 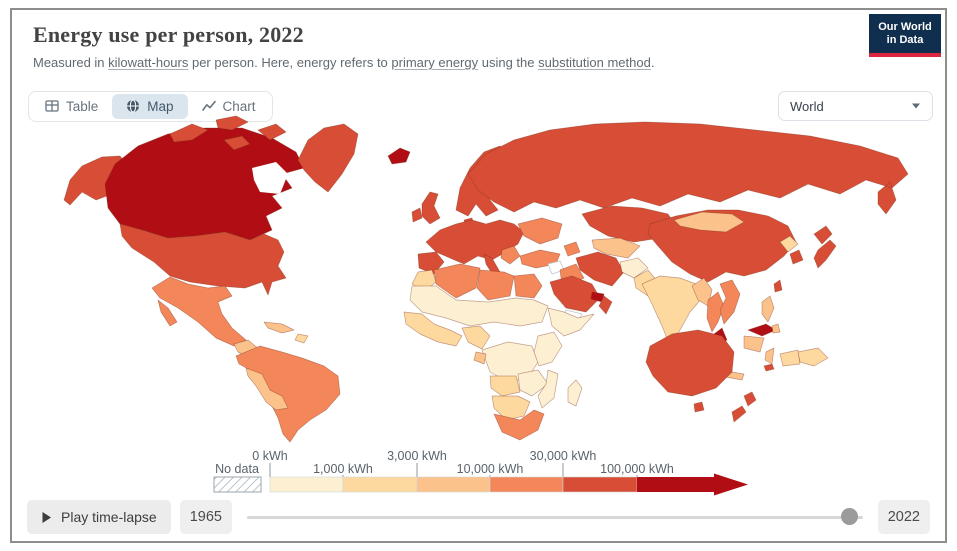 I want to click on map-region-ireland, so click(x=417, y=215).